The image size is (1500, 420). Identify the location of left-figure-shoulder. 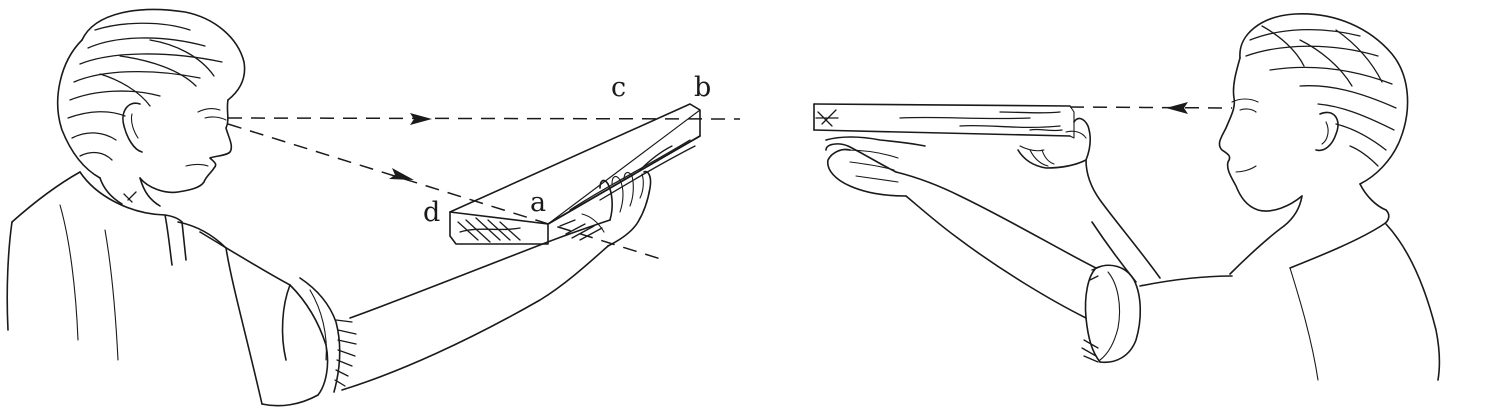
(46, 197).